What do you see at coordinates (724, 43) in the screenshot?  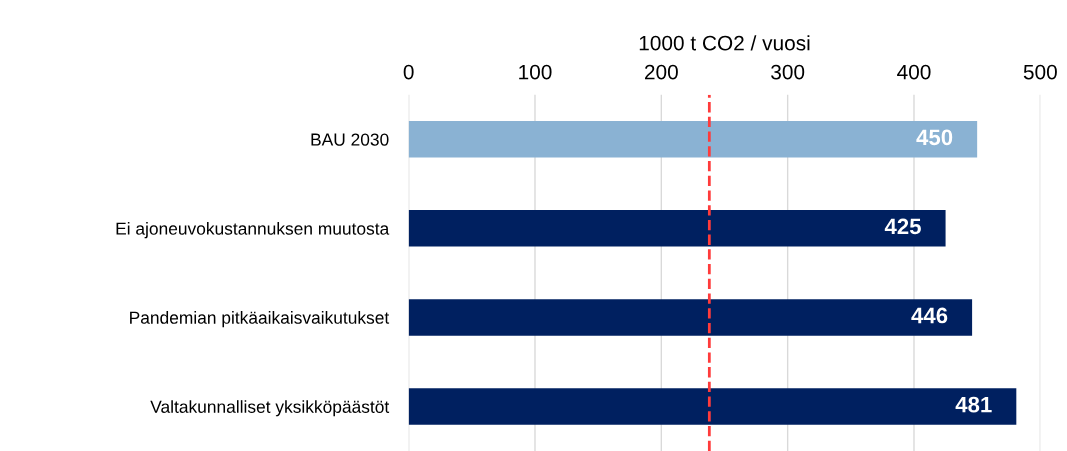 I see `x-axis-title: 1000 t CO2 / vuosi` at bounding box center [724, 43].